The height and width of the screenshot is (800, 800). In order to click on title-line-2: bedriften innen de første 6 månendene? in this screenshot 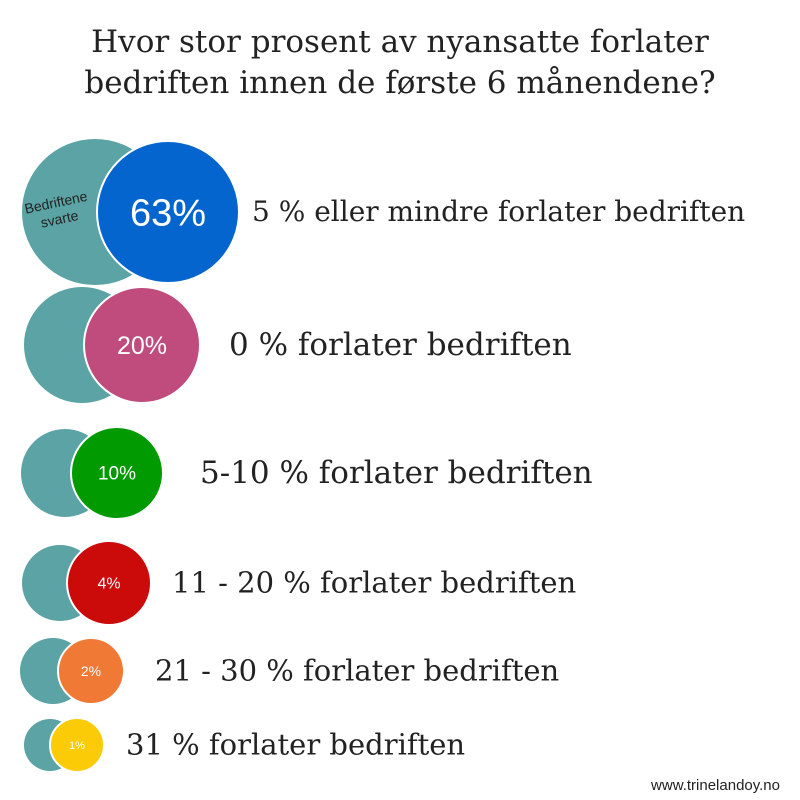, I will do `click(400, 83)`.